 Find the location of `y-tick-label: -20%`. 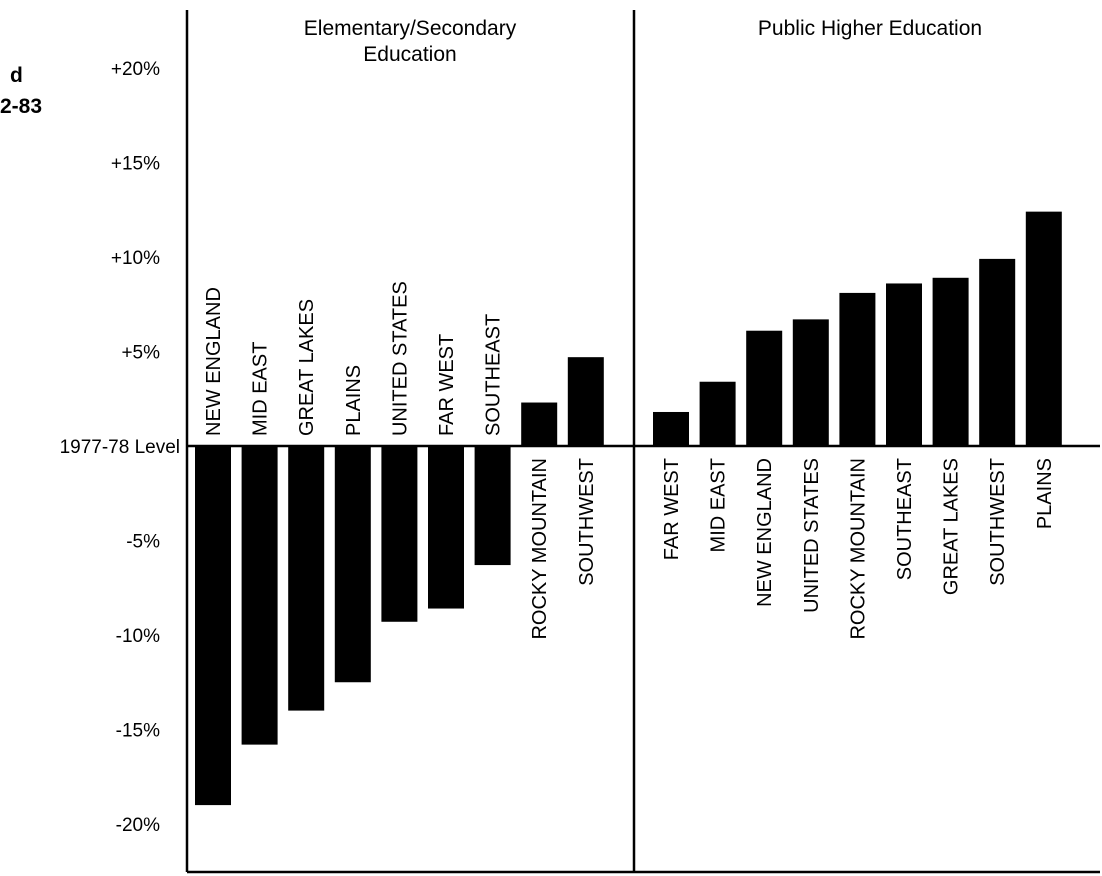

y-tick-label: -20% is located at coordinates (138, 825).